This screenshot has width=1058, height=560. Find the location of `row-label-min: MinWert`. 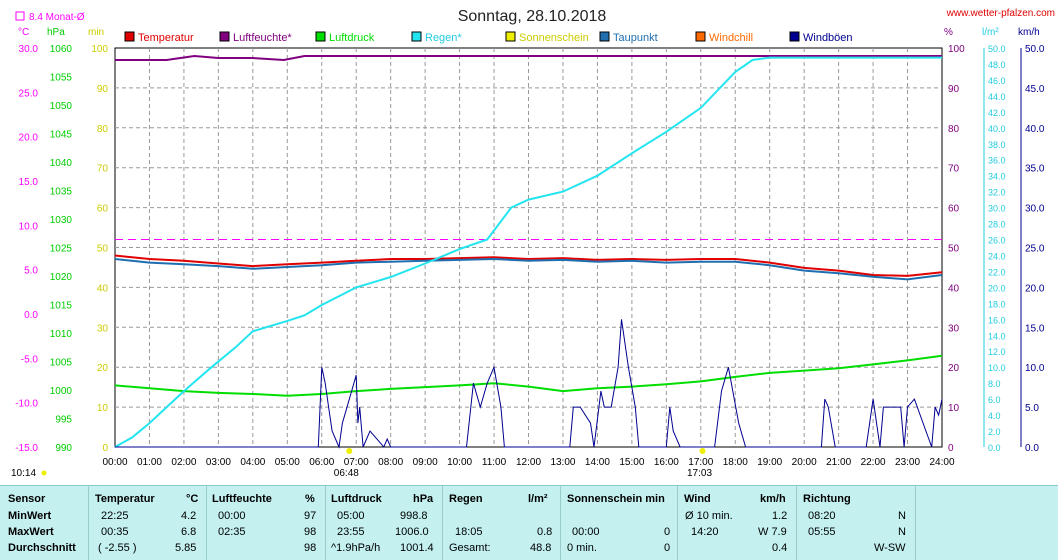

row-label-min: MinWert is located at coordinates (30, 516).